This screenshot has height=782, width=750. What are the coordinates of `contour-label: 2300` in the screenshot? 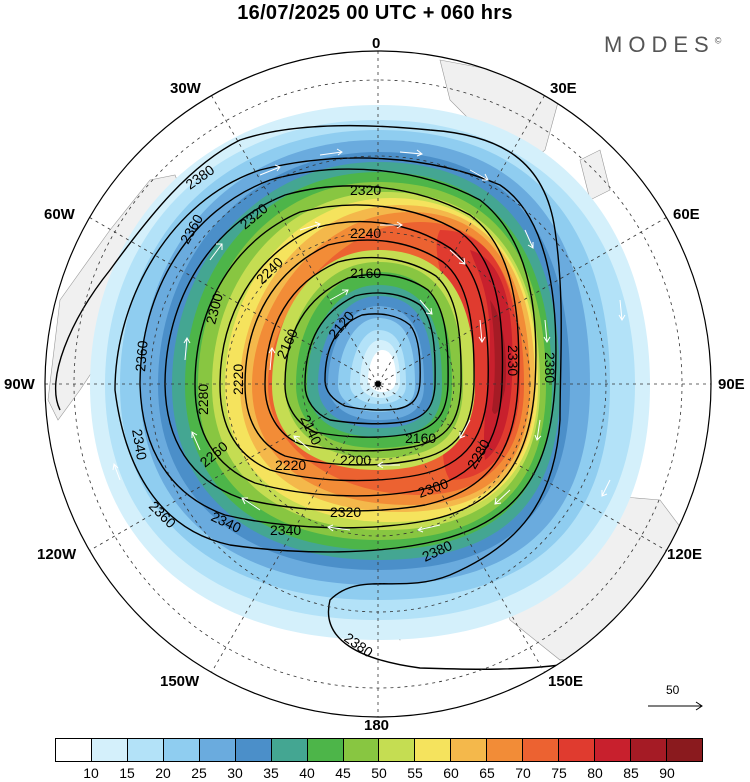 It's located at (214, 308).